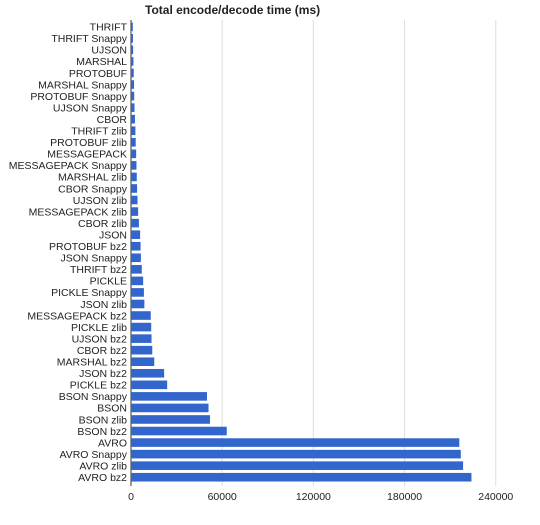 This screenshot has height=525, width=540. I want to click on category-label: MARSHAL Snappy, so click(83, 85).